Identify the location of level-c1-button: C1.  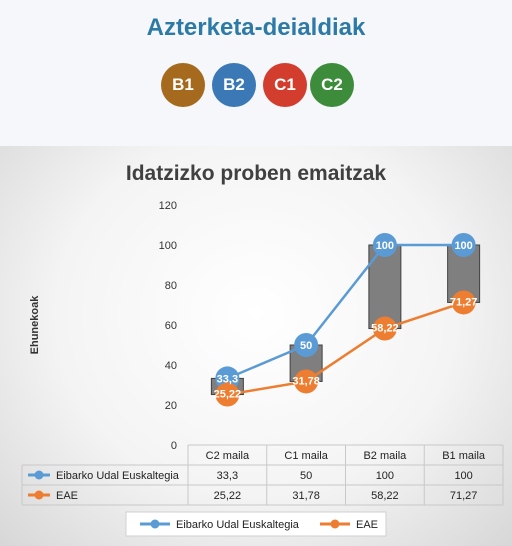
(285, 85).